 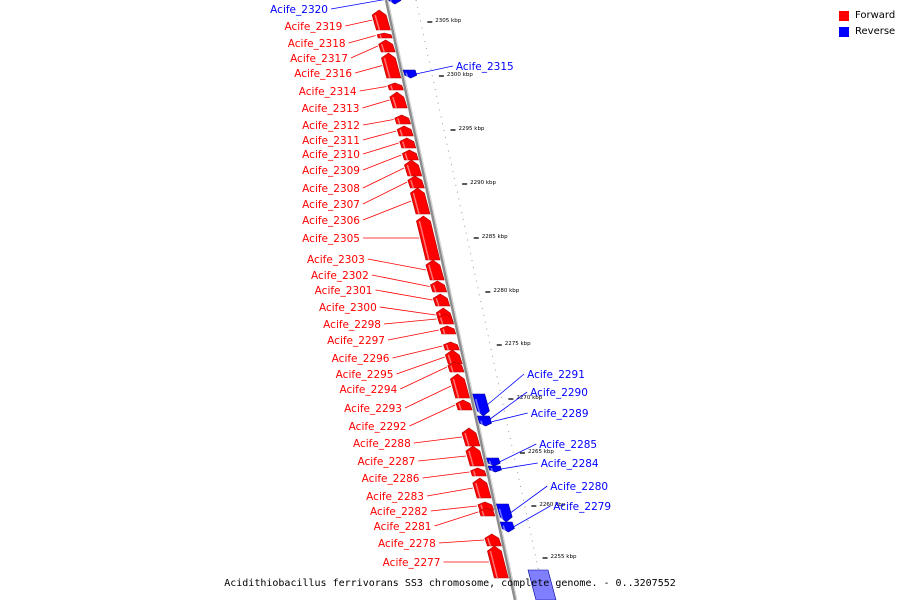 I want to click on strand-legend: Forward Reverse, so click(x=867, y=24).